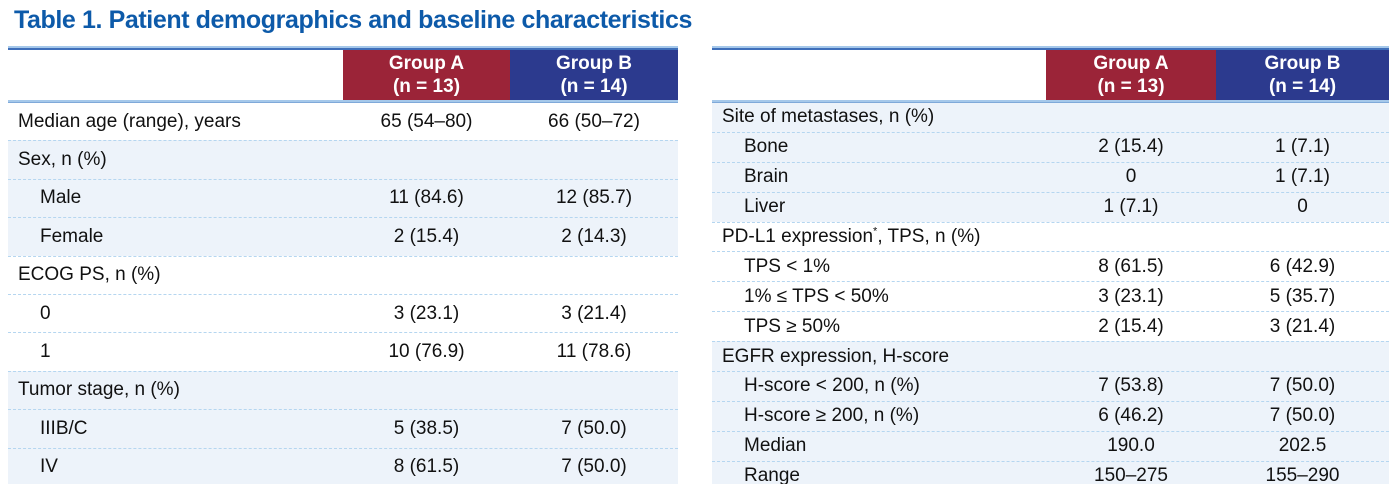 The height and width of the screenshot is (484, 1395). Describe the element at coordinates (343, 159) in the screenshot. I see `section-header-row: Sex, n (%)` at that location.